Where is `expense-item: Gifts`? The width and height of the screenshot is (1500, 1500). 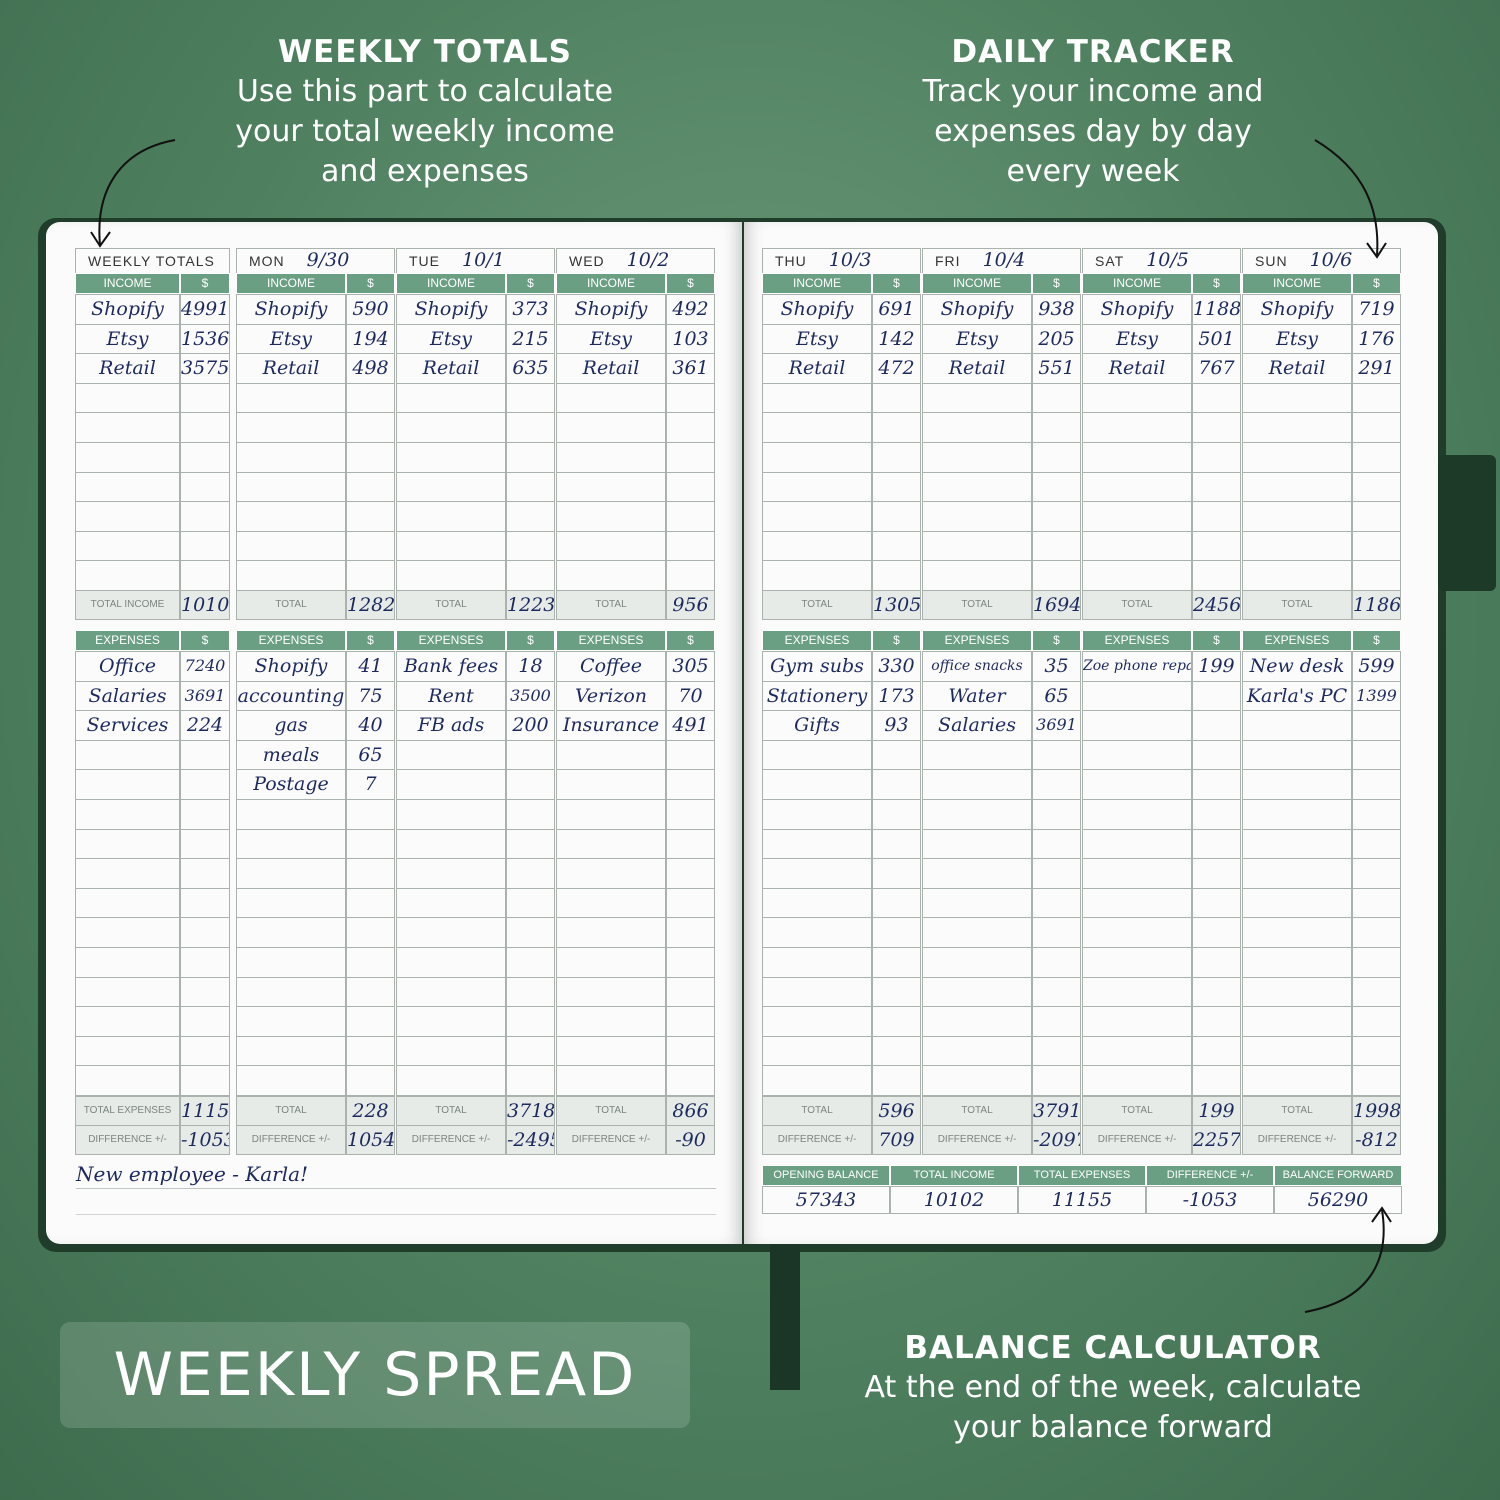
expense-item: Gifts is located at coordinates (817, 725).